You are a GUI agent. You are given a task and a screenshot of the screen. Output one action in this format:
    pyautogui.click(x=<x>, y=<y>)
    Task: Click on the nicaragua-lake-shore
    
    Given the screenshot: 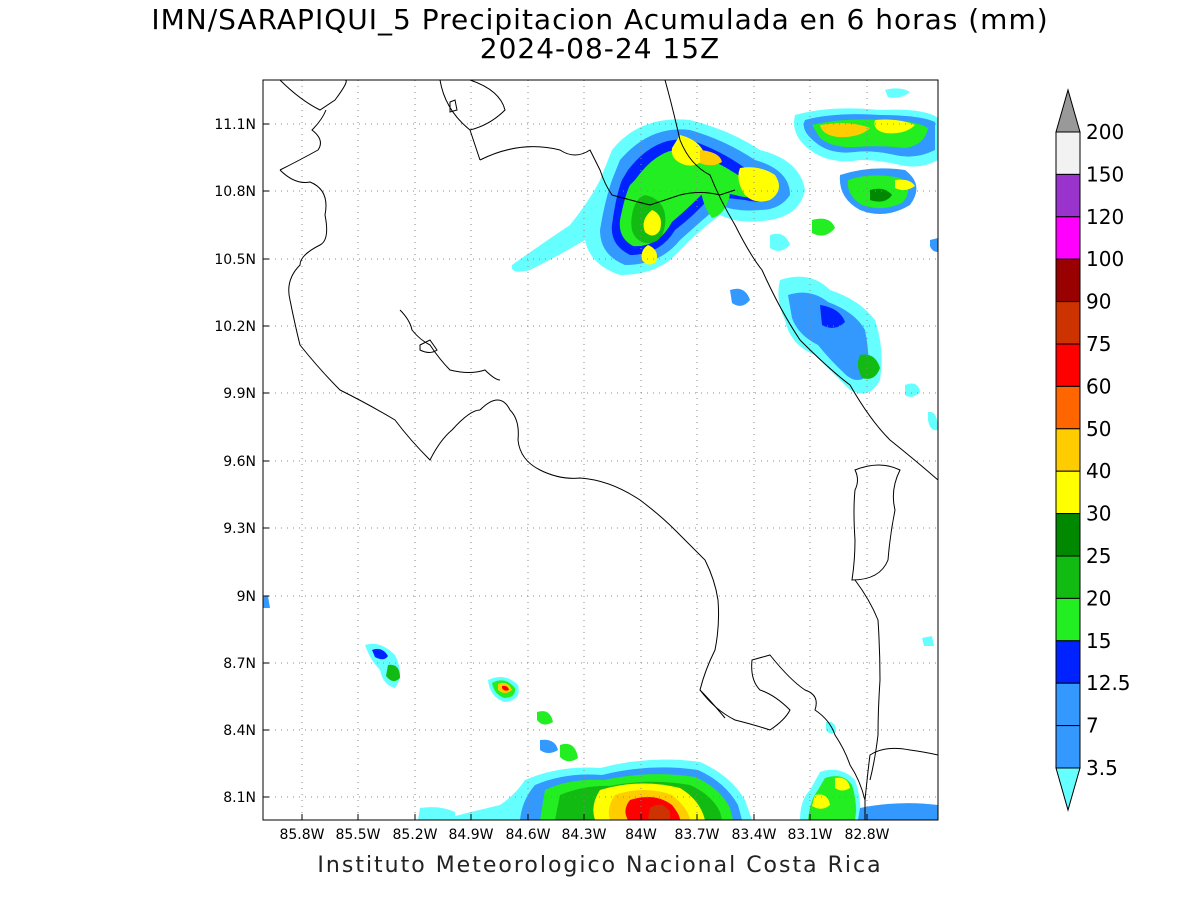 What is the action you would take?
    pyautogui.click(x=487, y=105)
    